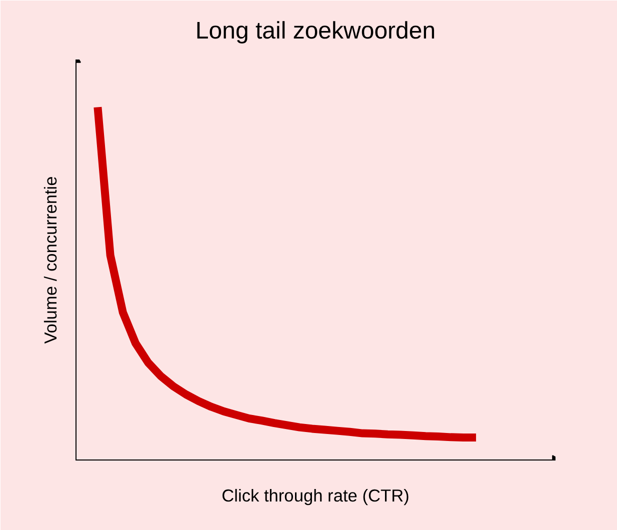  What do you see at coordinates (316, 496) in the screenshot?
I see `x-axis-title: Click through rate (CTR)` at bounding box center [316, 496].